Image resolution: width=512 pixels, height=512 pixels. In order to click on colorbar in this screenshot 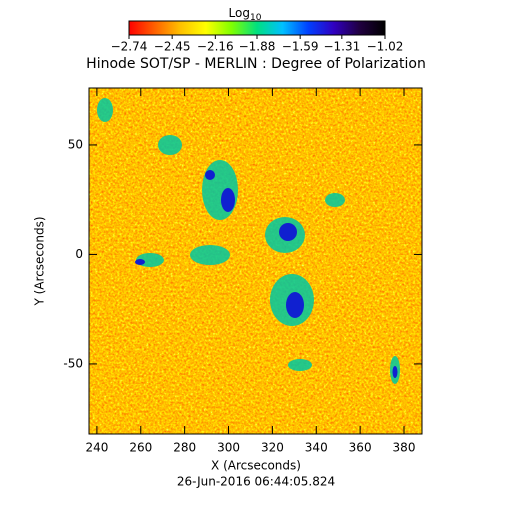, I will do `click(257, 28)`.